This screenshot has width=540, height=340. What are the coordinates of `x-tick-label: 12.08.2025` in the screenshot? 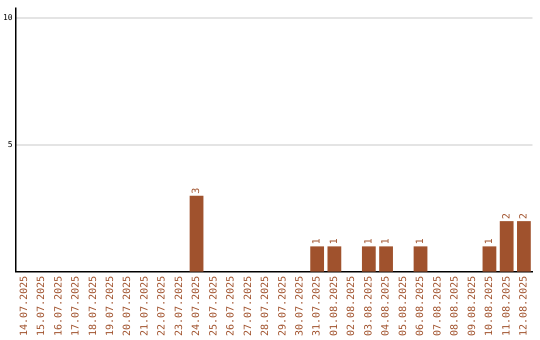 It's located at (524, 306).